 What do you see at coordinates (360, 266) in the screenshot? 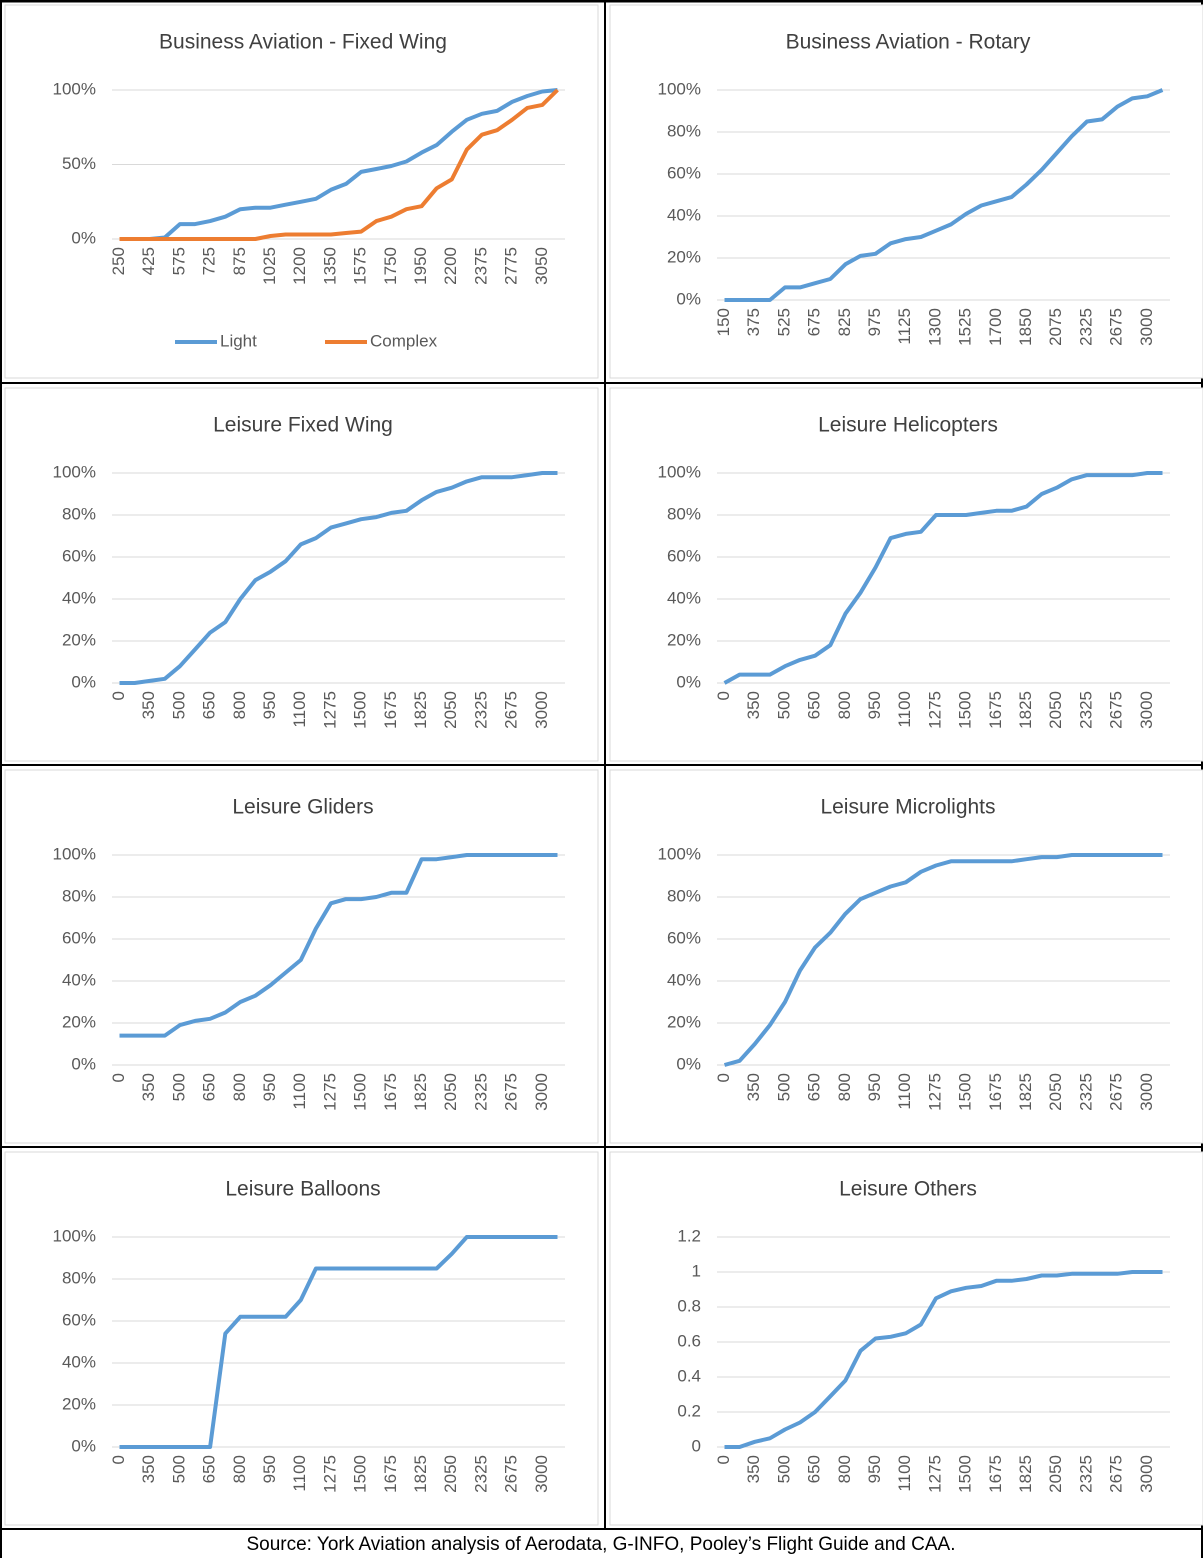
I see `x-tick-label: 1575` at bounding box center [360, 266].